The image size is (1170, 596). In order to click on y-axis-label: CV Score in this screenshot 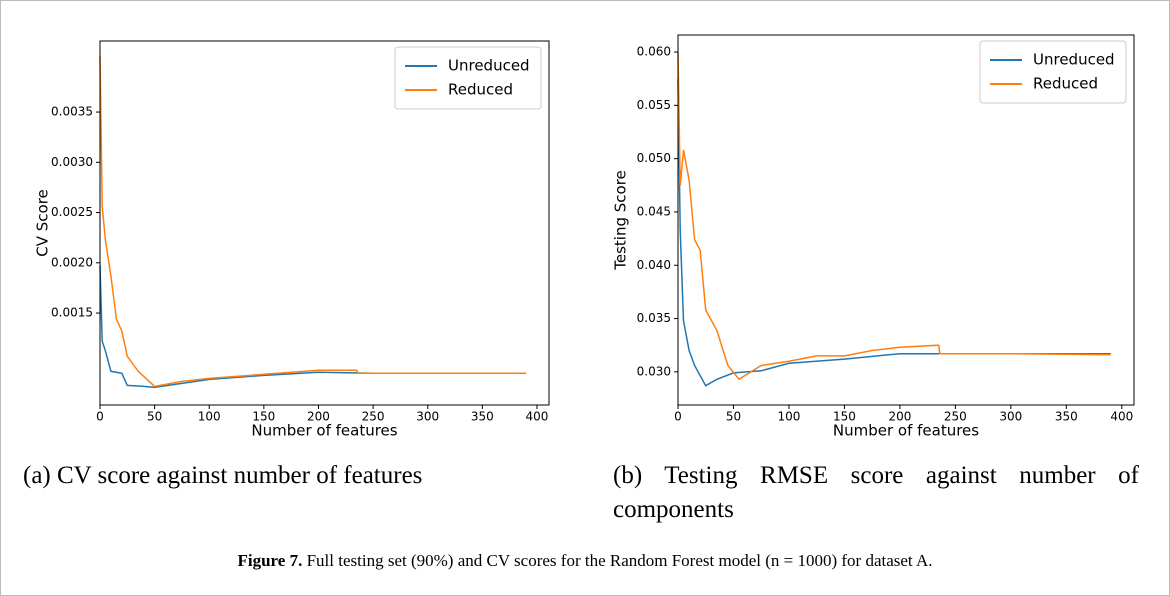, I will do `click(43, 223)`.